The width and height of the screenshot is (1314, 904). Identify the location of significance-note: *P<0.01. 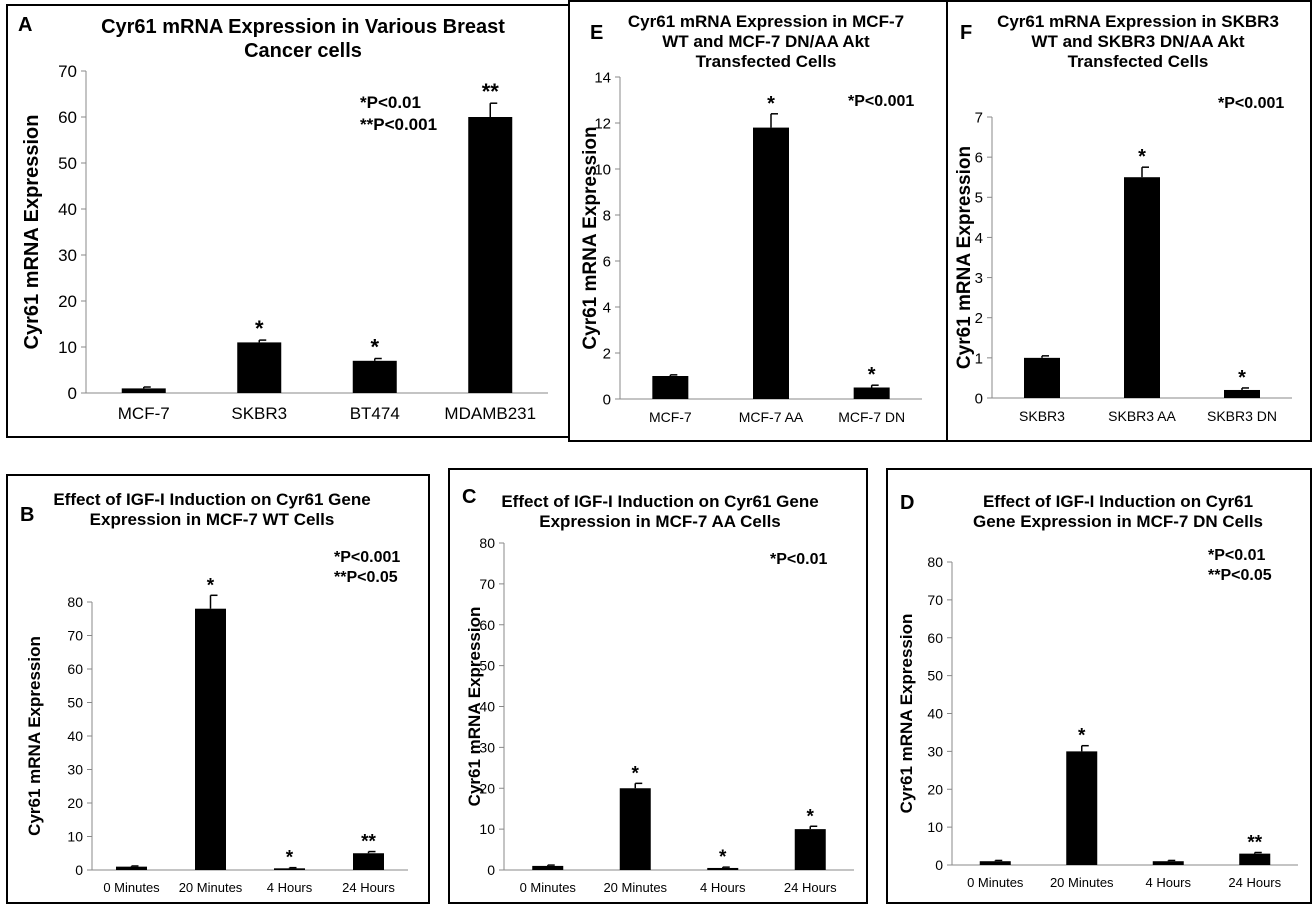
(799, 559).